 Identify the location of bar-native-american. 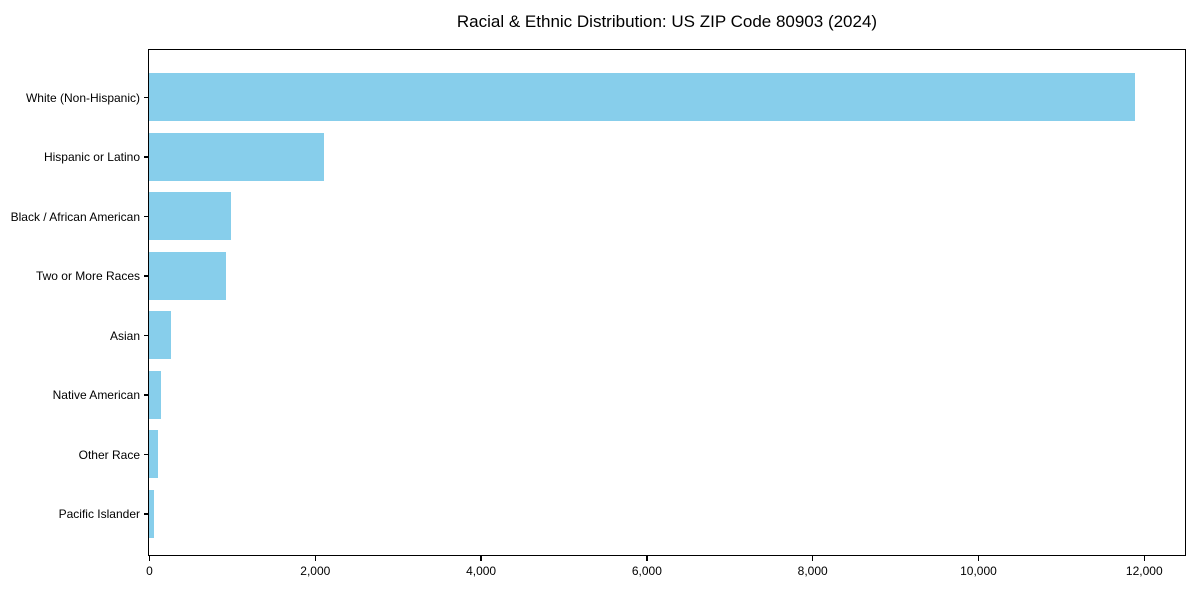
(155, 394).